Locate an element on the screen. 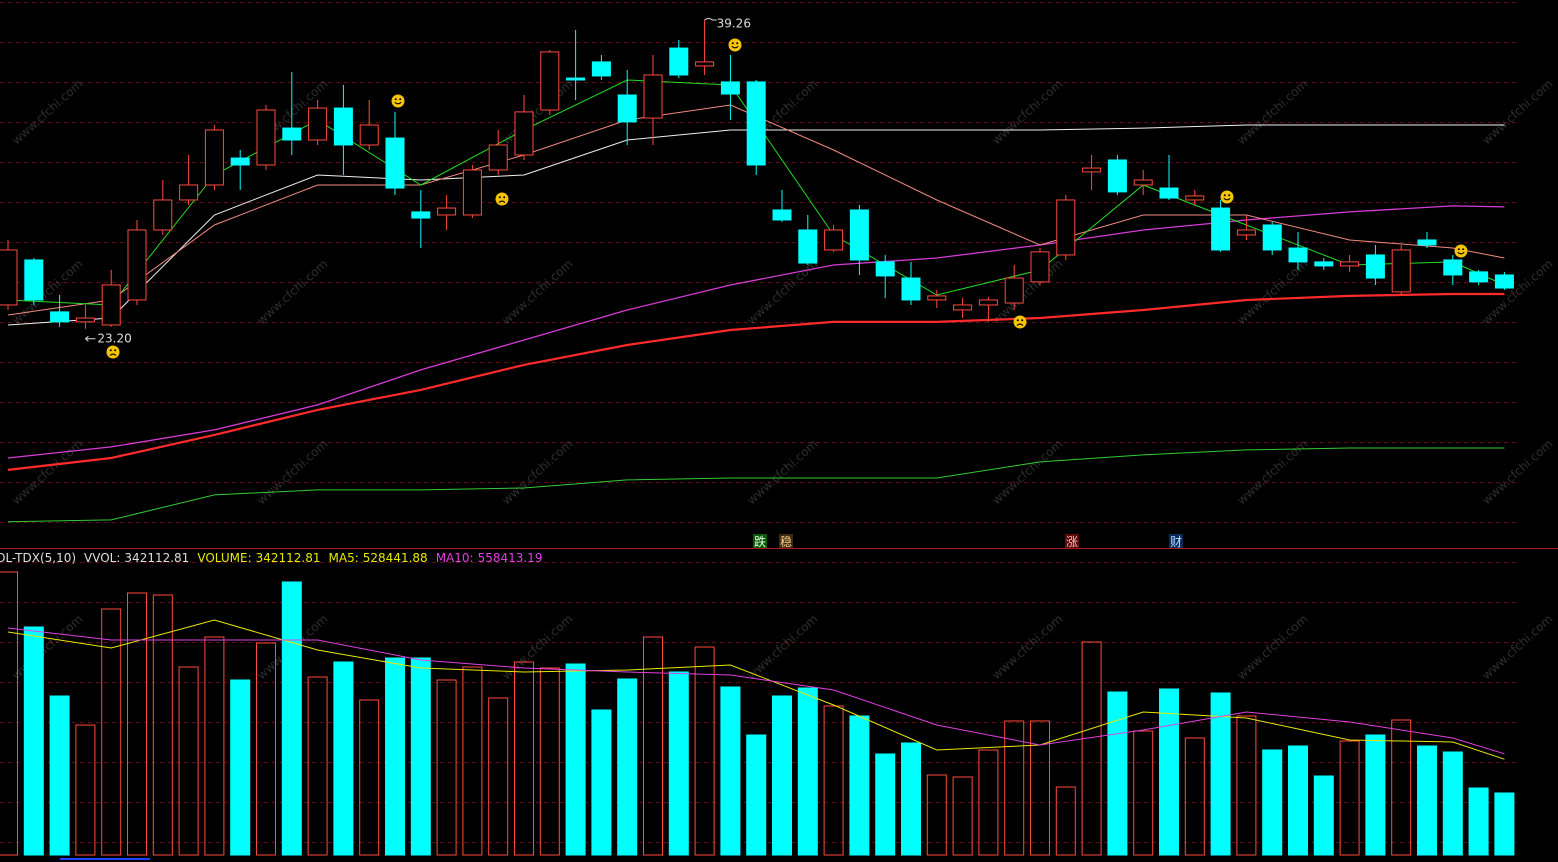 The height and width of the screenshot is (862, 1558). stat-label: MA10: is located at coordinates (455, 558).